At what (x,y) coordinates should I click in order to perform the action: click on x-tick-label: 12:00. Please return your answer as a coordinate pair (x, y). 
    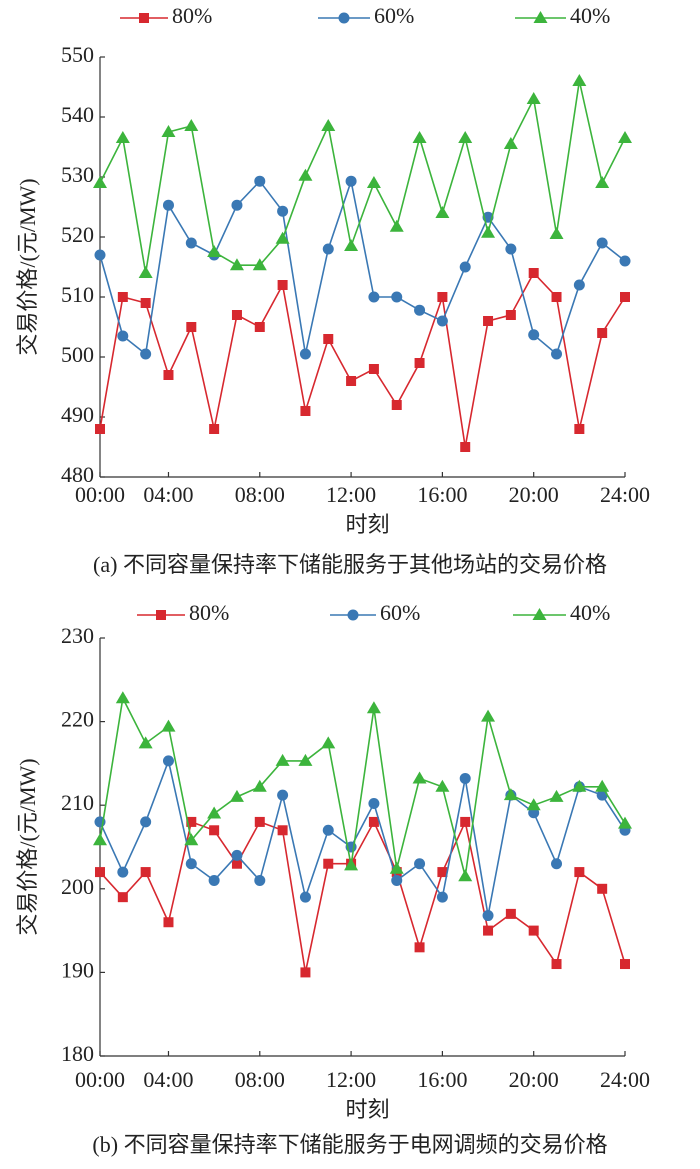
    Looking at the image, I should click on (351, 1079).